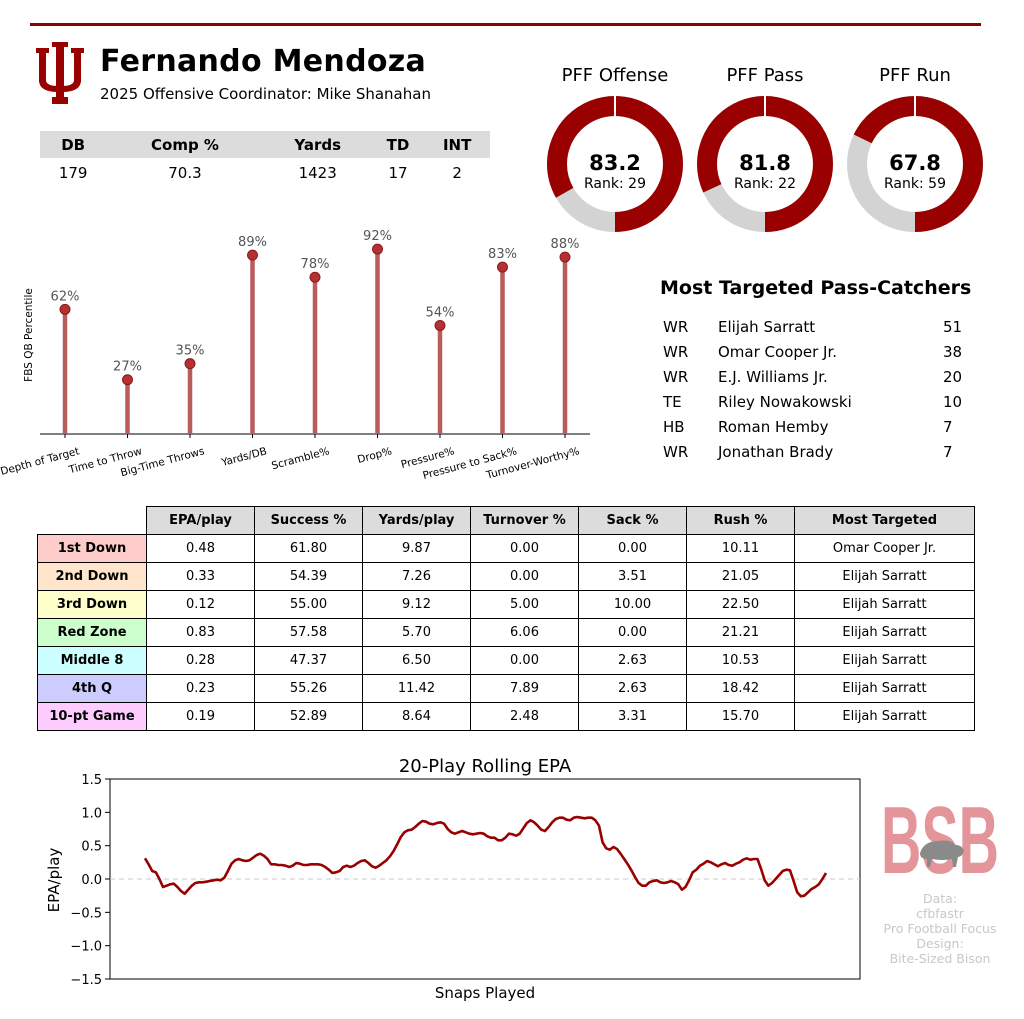  What do you see at coordinates (200, 604) in the screenshot?
I see `situational-cell: 0.12` at bounding box center [200, 604].